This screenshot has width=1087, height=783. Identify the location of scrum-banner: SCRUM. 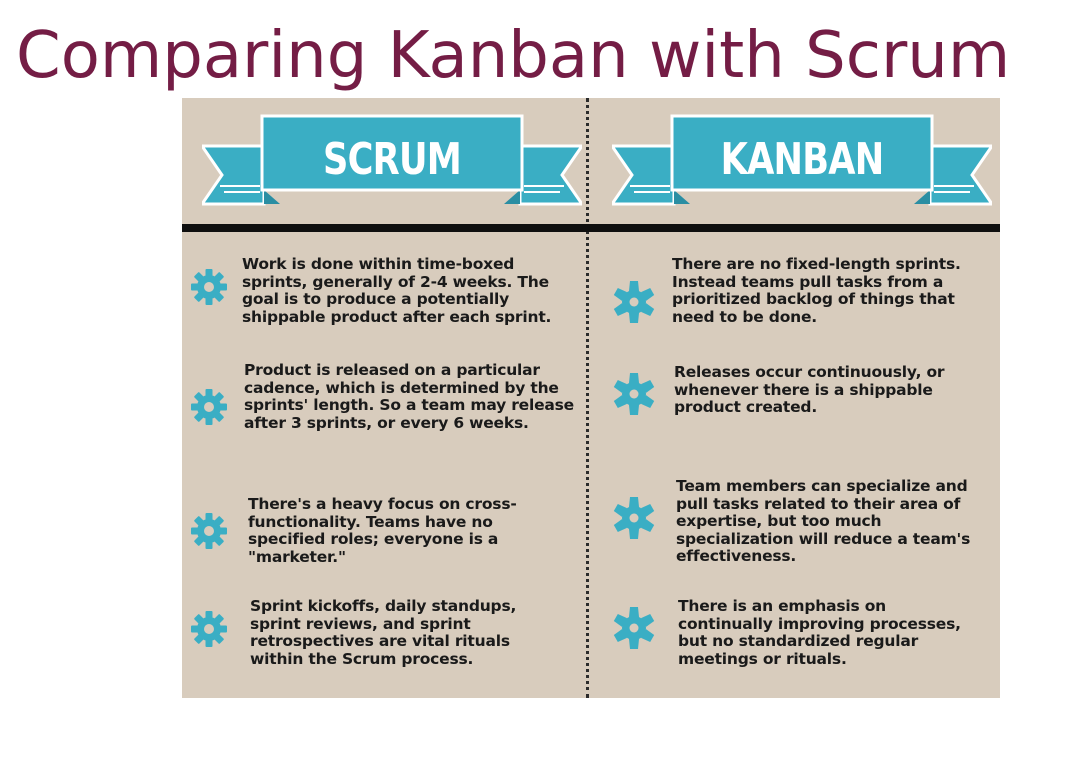
(392, 162).